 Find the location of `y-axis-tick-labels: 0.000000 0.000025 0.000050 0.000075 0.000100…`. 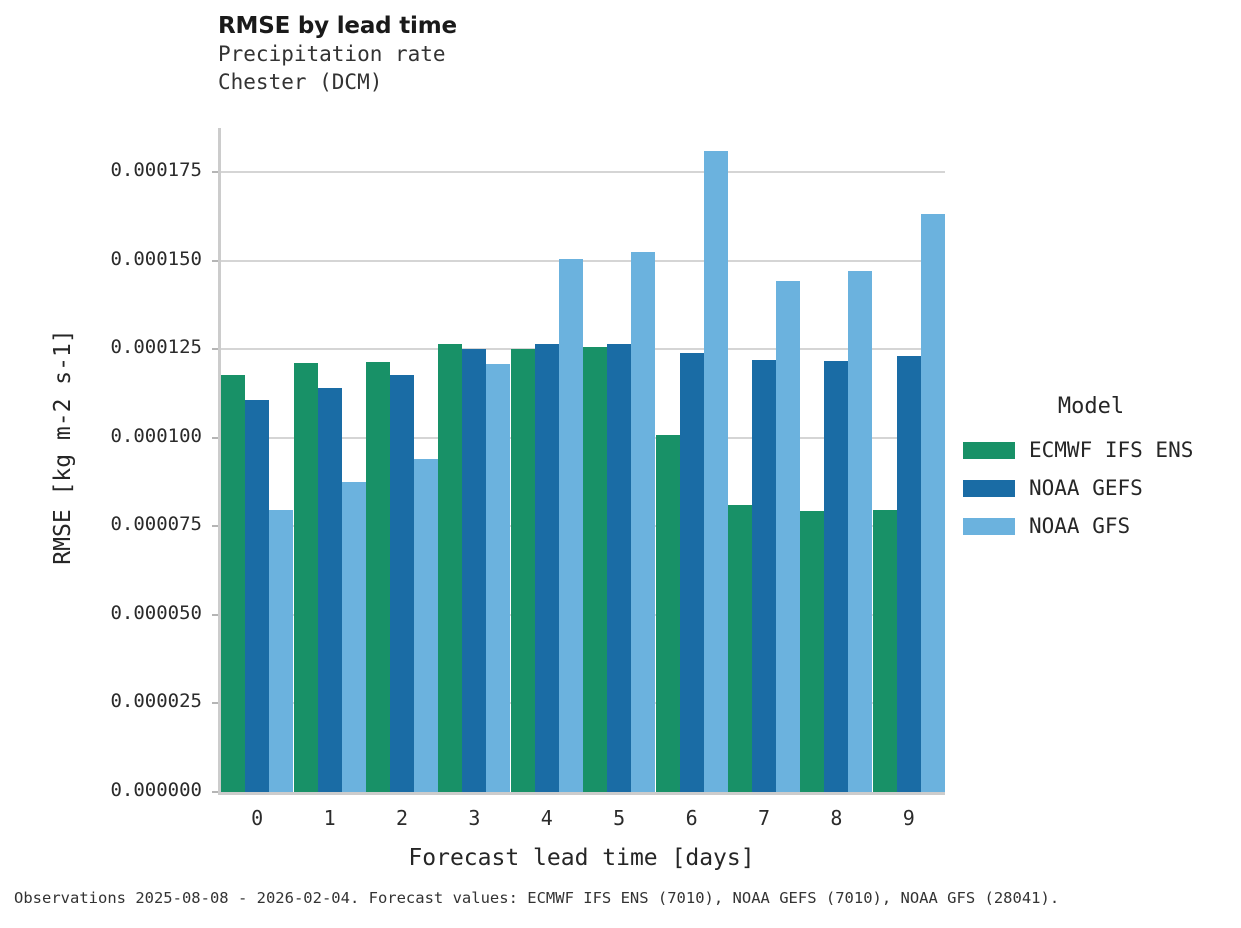

y-axis-tick-labels: 0.000000 0.000025 0.000050 0.000075 0.000100… is located at coordinates (101, 464).